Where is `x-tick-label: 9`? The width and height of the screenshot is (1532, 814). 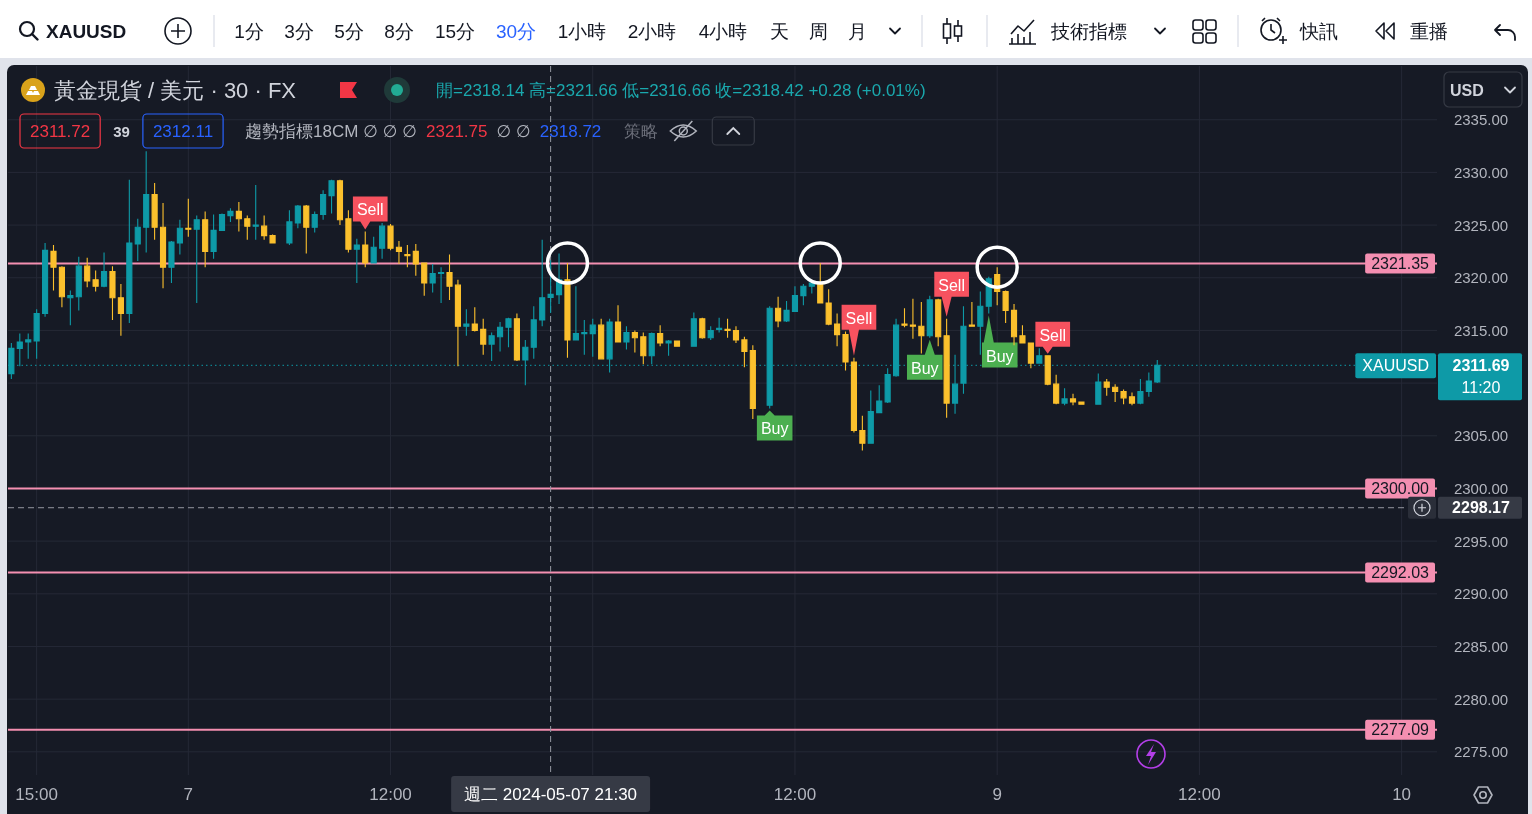
x-tick-label: 9 is located at coordinates (997, 794).